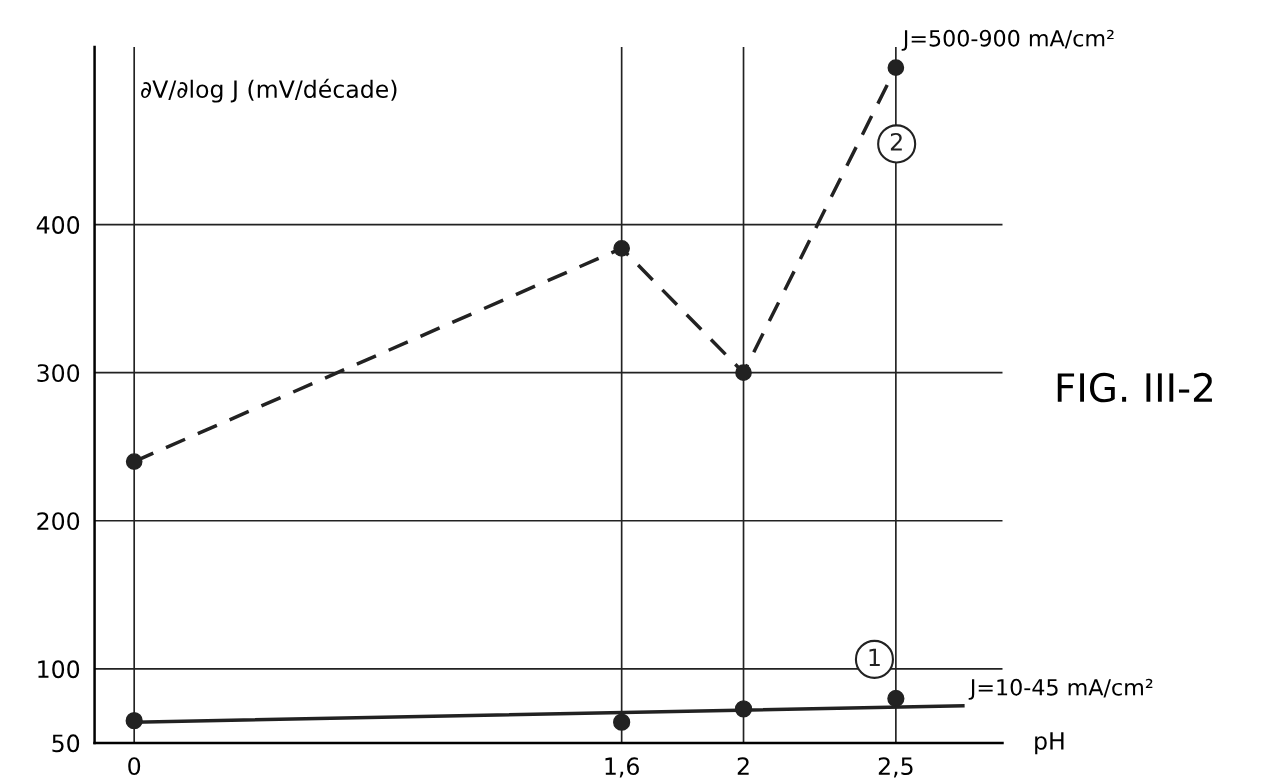 This screenshot has height=782, width=1261. What do you see at coordinates (59, 669) in the screenshot?
I see `y-tick-label: 100` at bounding box center [59, 669].